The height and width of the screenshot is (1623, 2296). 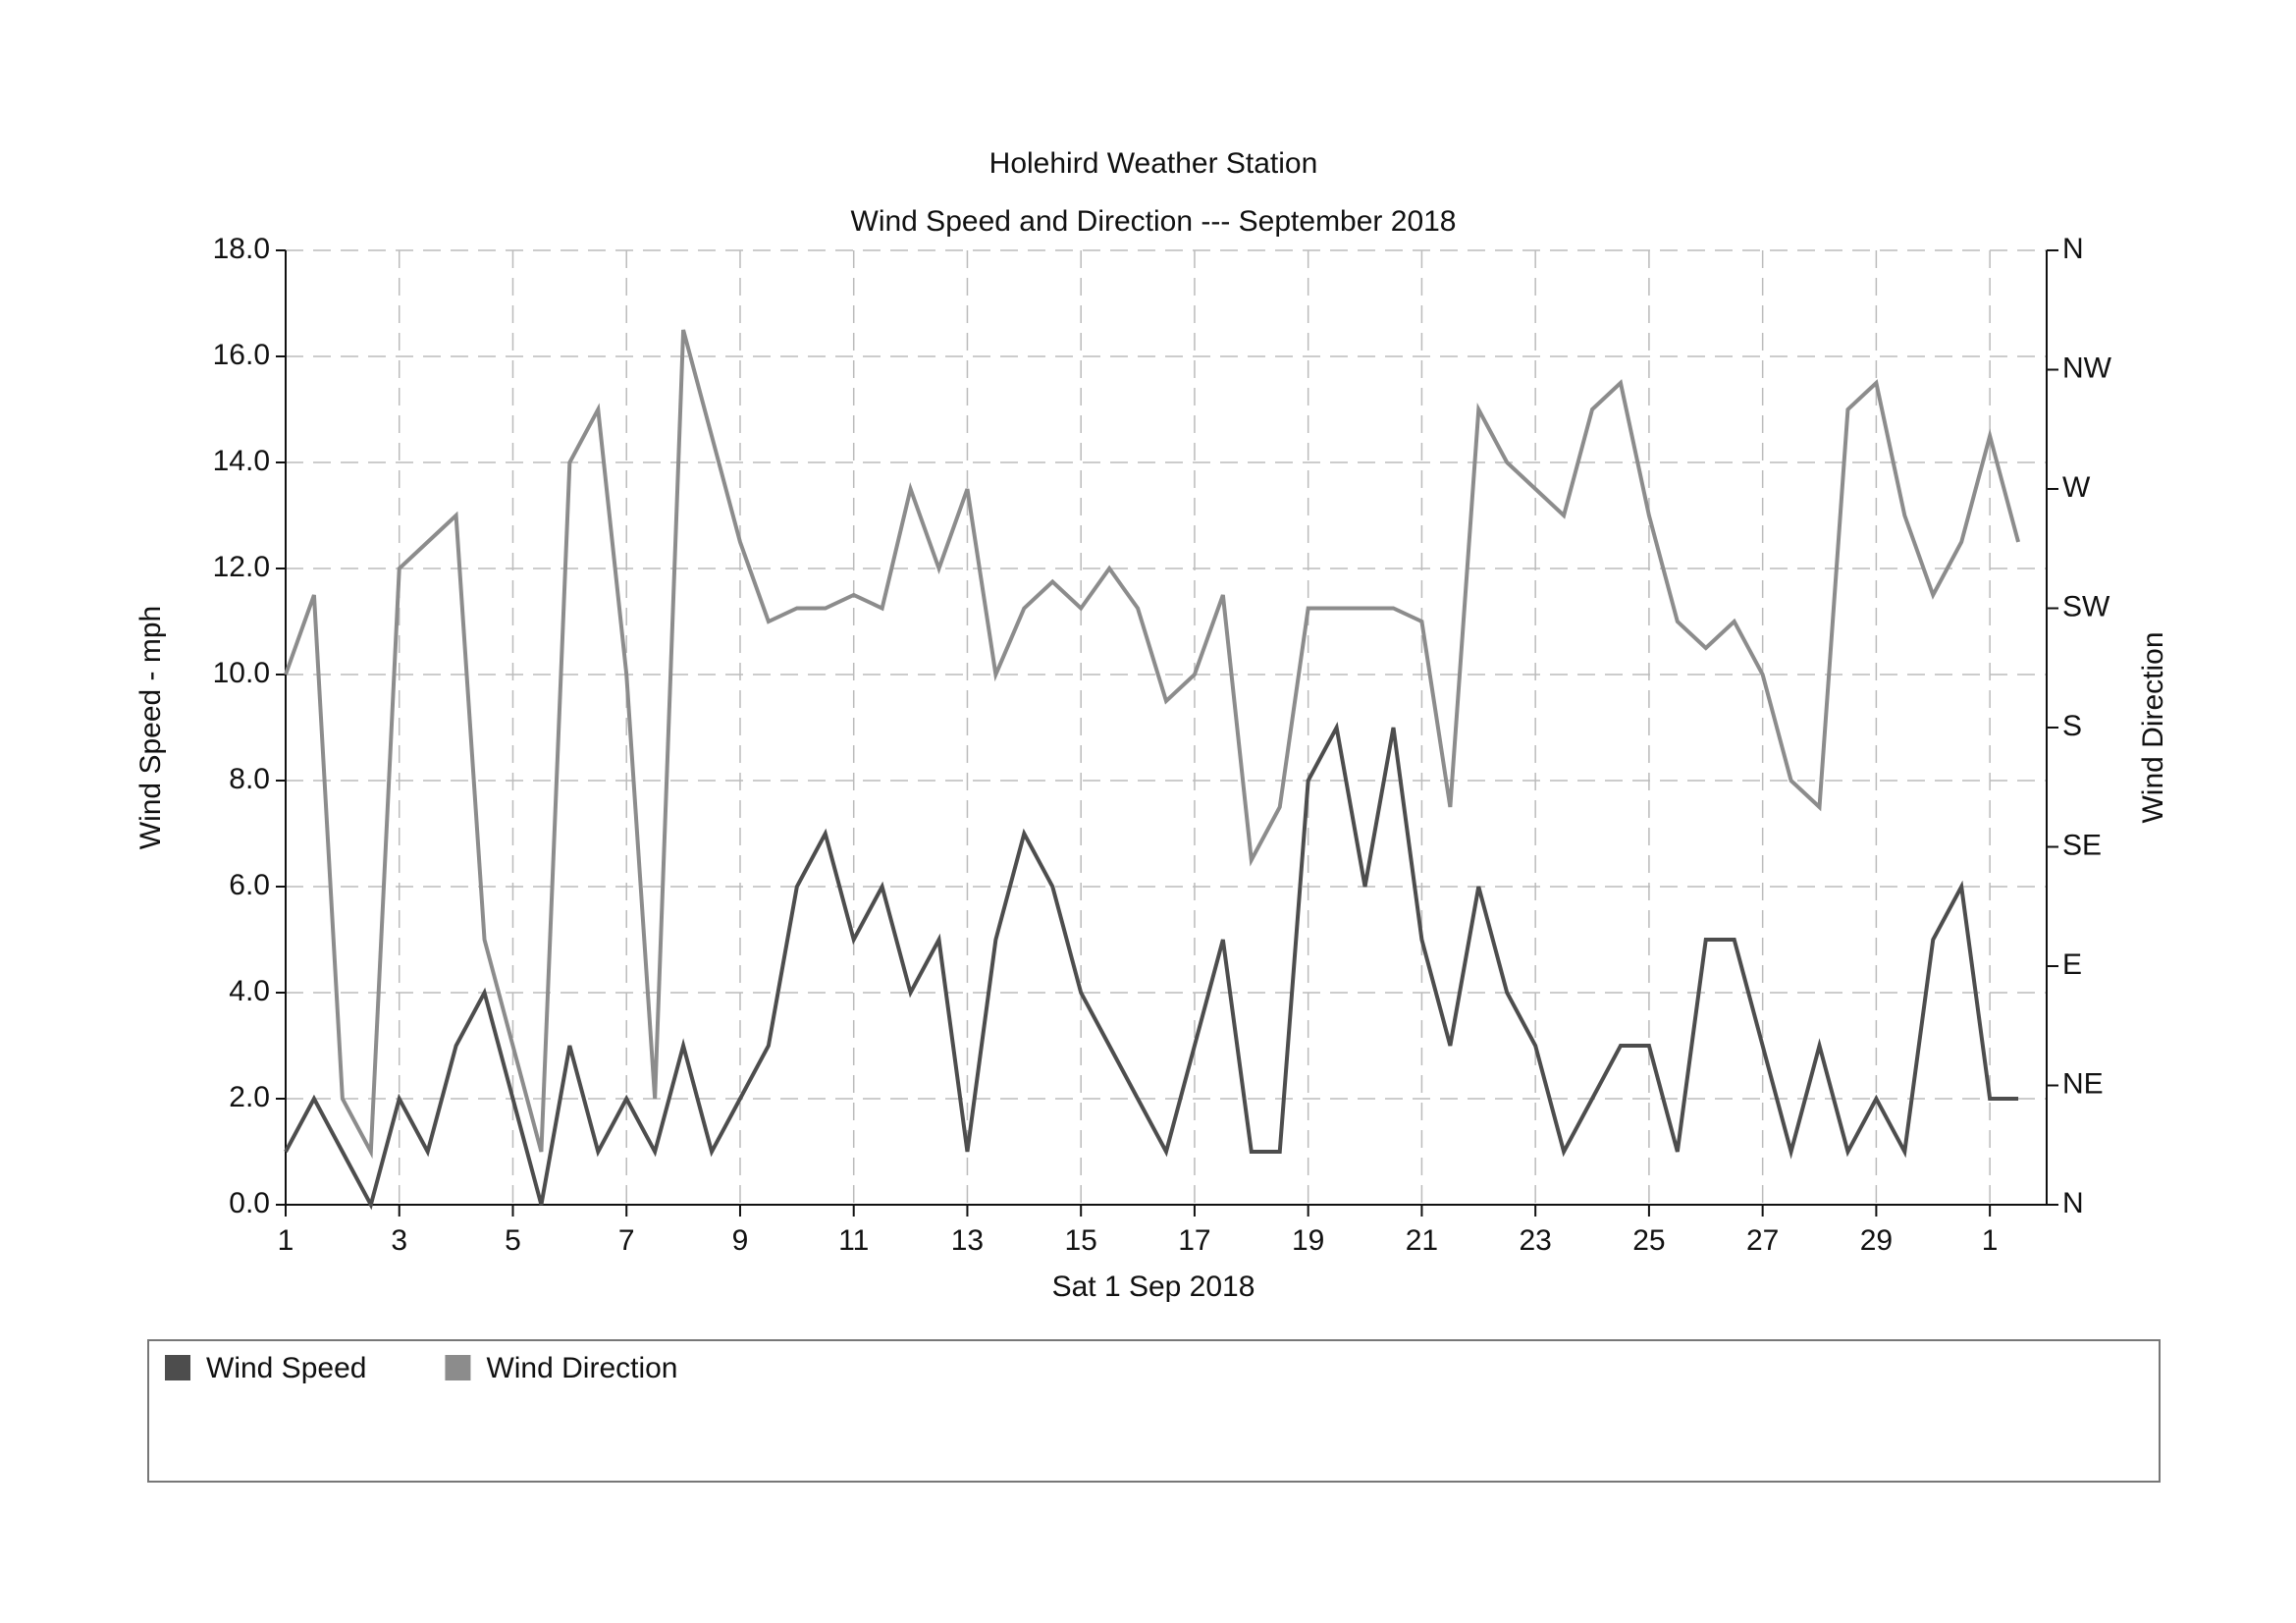 I want to click on y2-tick-label: SE, so click(x=2082, y=845).